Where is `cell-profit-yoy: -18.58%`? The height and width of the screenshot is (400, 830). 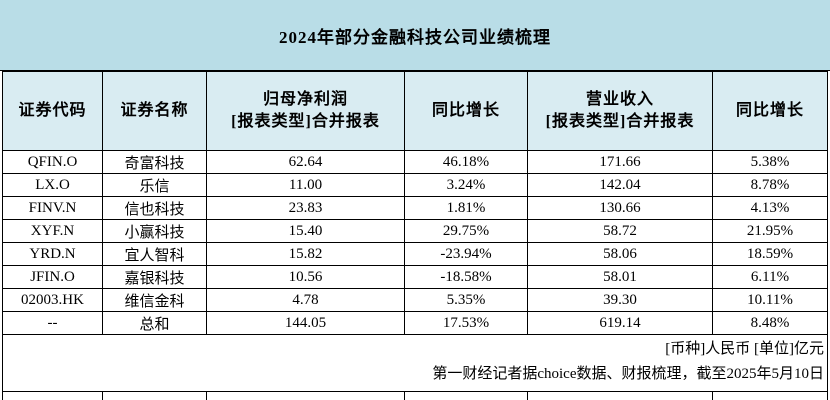 cell-profit-yoy: -18.58% is located at coordinates (466, 277).